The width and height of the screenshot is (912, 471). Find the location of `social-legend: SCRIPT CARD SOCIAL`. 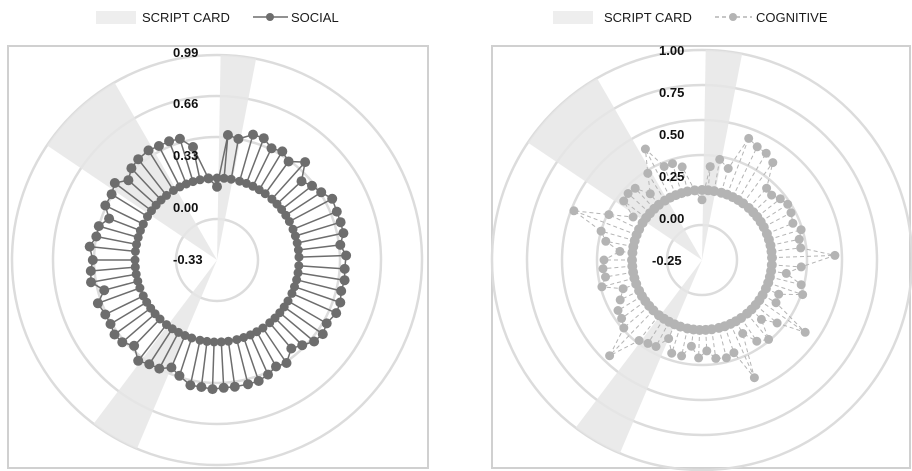

social-legend: SCRIPT CARD SOCIAL is located at coordinates (217, 17).